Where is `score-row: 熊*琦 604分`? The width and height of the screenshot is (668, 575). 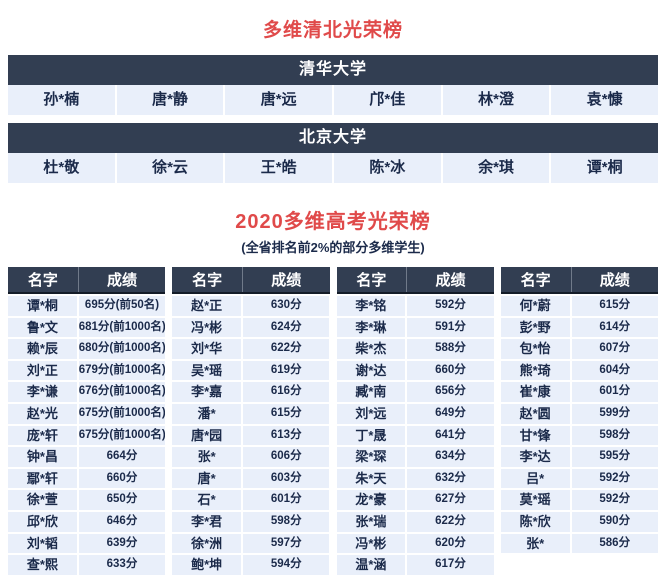 score-row: 熊*琦 604分 is located at coordinates (579, 370).